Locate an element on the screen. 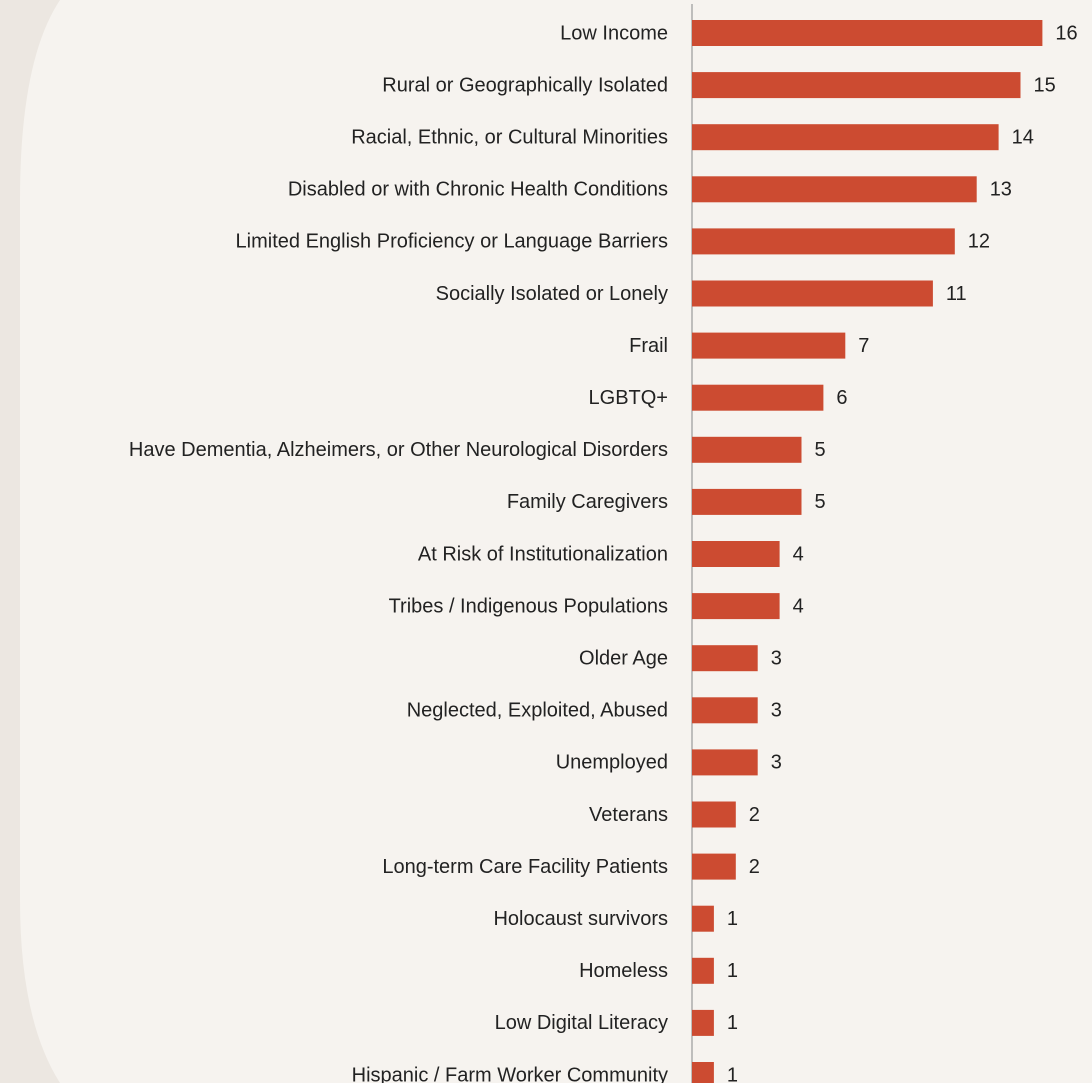  value-label: 11 is located at coordinates (956, 294).